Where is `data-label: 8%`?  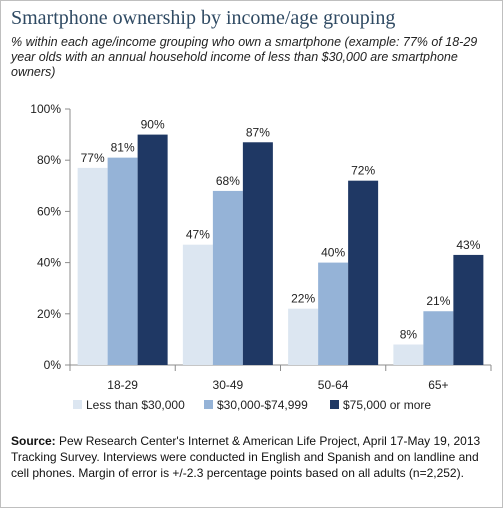
data-label: 8% is located at coordinates (409, 335).